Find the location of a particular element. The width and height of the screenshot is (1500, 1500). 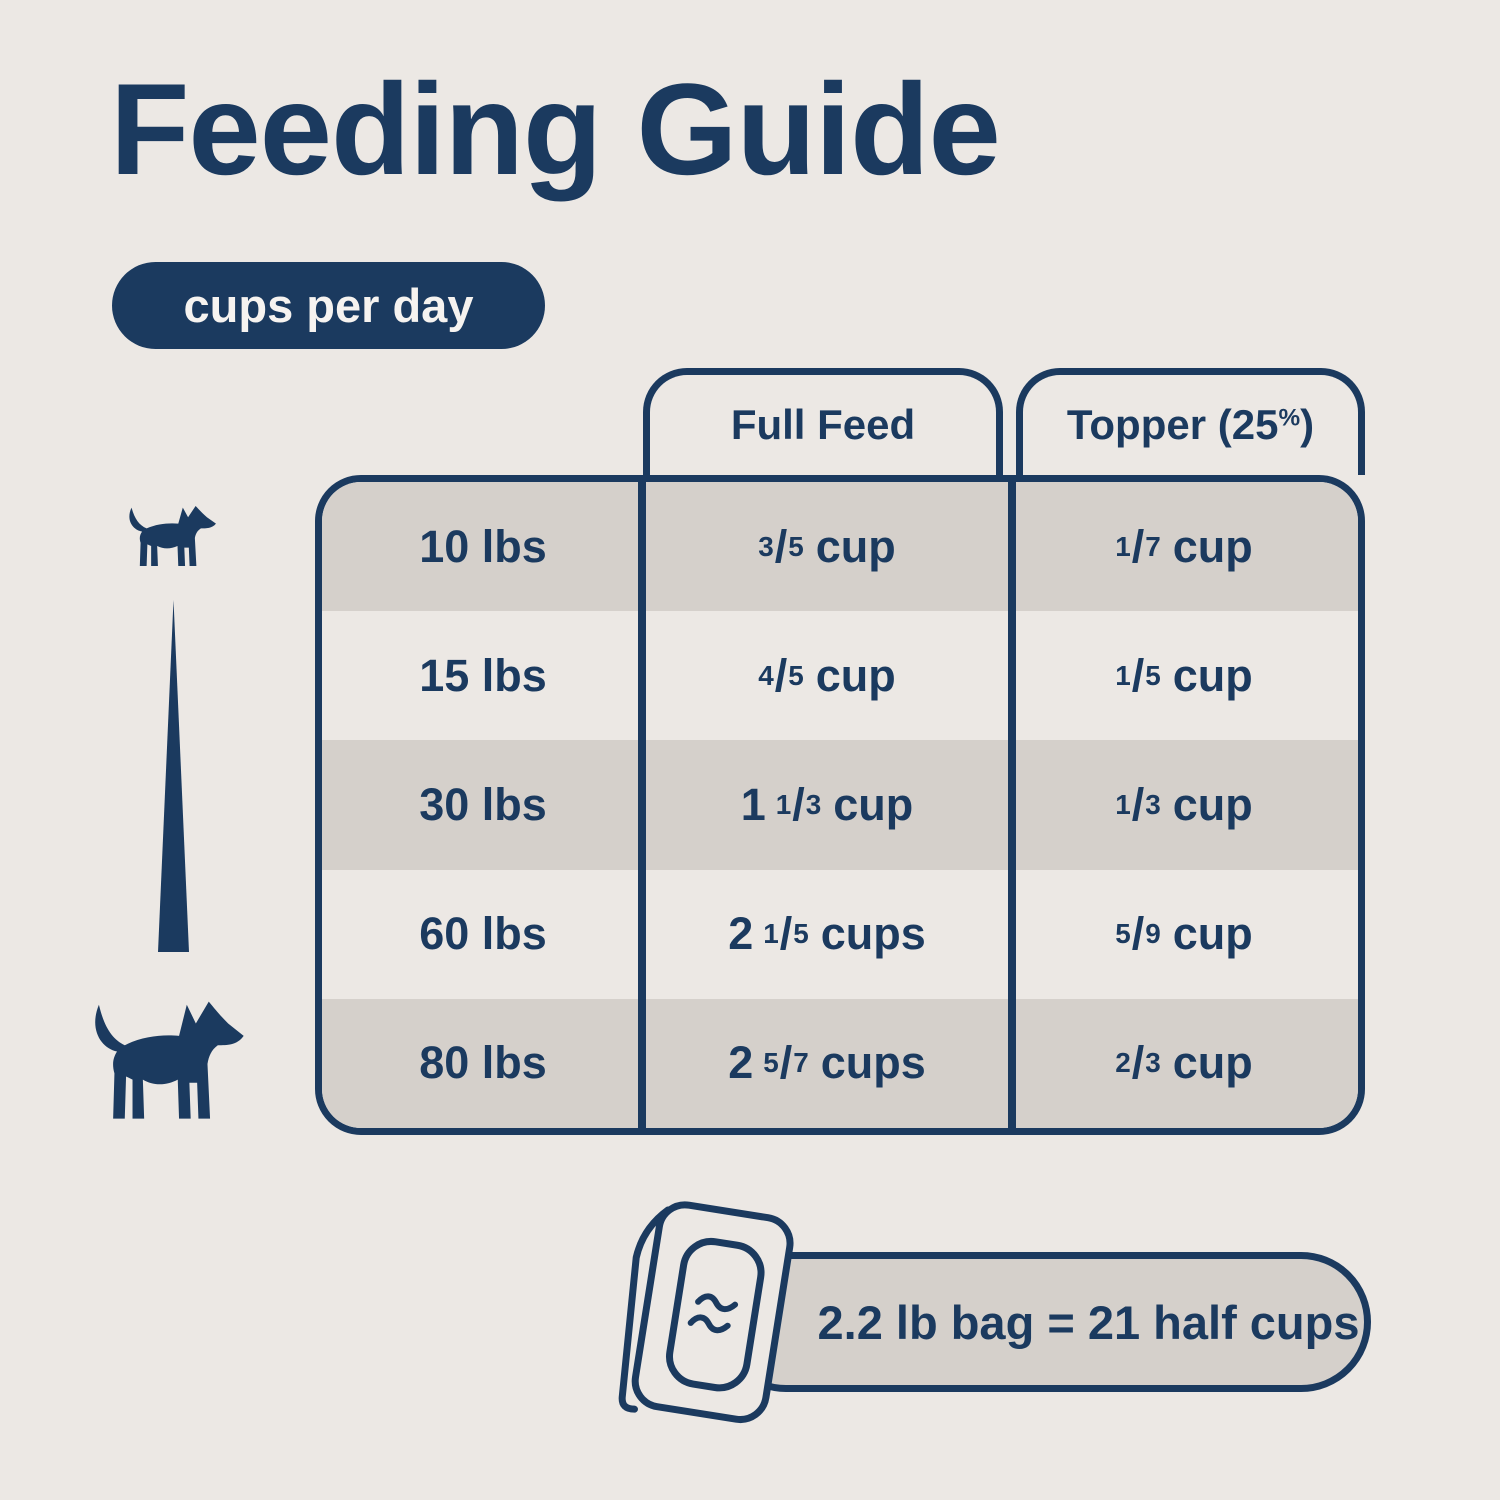

full-feed-cell: 1 1/3 cup is located at coordinates (827, 804).